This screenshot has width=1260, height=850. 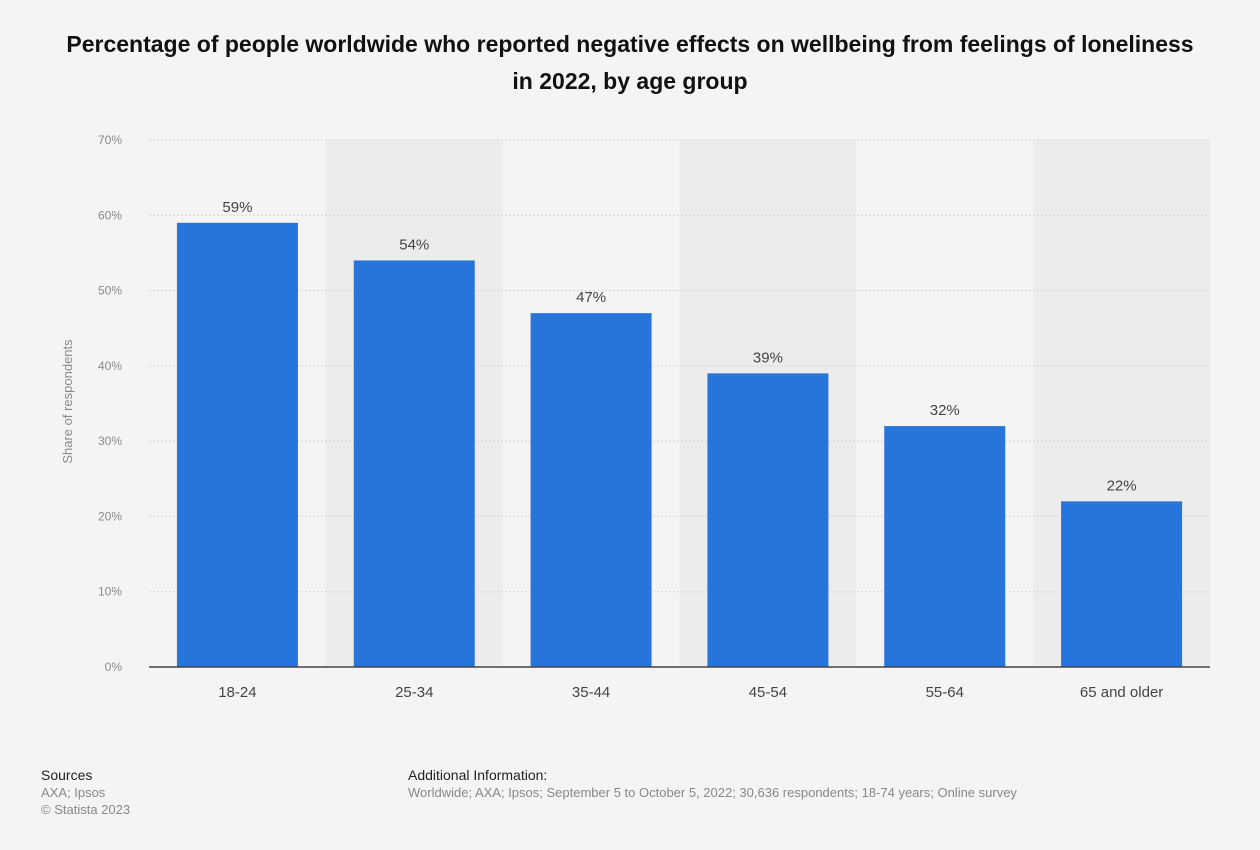 What do you see at coordinates (110, 291) in the screenshot?
I see `y-tick-label: 50%` at bounding box center [110, 291].